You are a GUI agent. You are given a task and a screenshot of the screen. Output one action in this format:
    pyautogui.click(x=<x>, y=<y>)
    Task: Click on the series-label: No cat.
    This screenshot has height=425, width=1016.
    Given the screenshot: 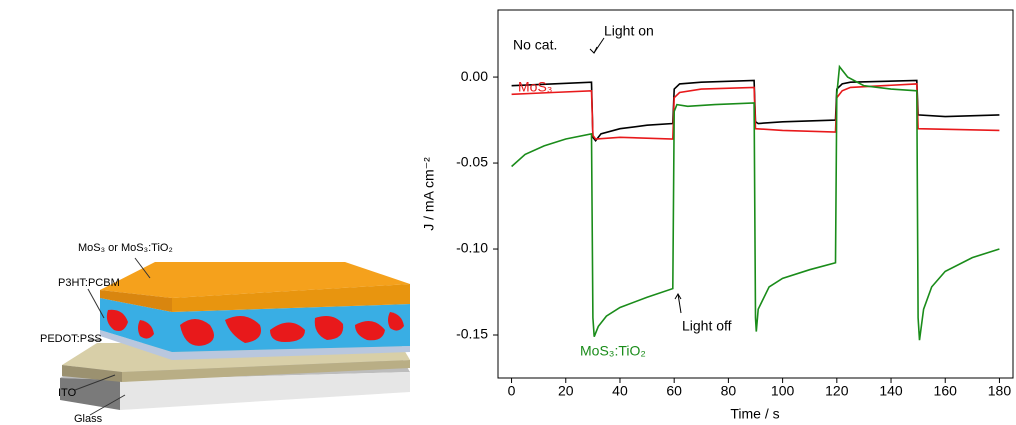 What is the action you would take?
    pyautogui.click(x=535, y=45)
    